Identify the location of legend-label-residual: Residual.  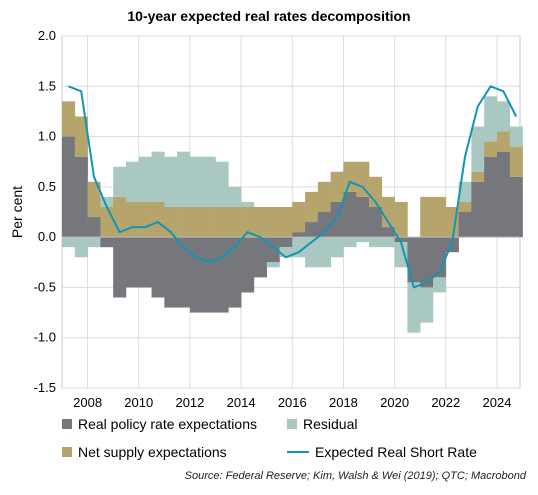
(330, 424).